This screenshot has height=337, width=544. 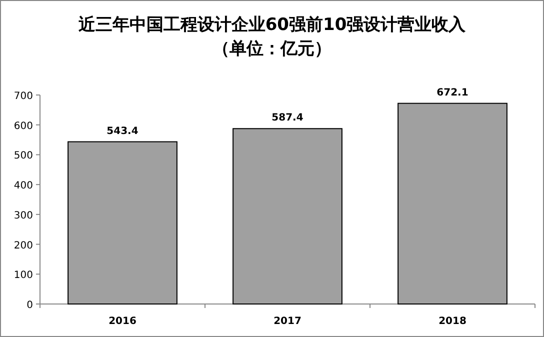 I want to click on y-tick-label: 300, so click(x=23, y=216).